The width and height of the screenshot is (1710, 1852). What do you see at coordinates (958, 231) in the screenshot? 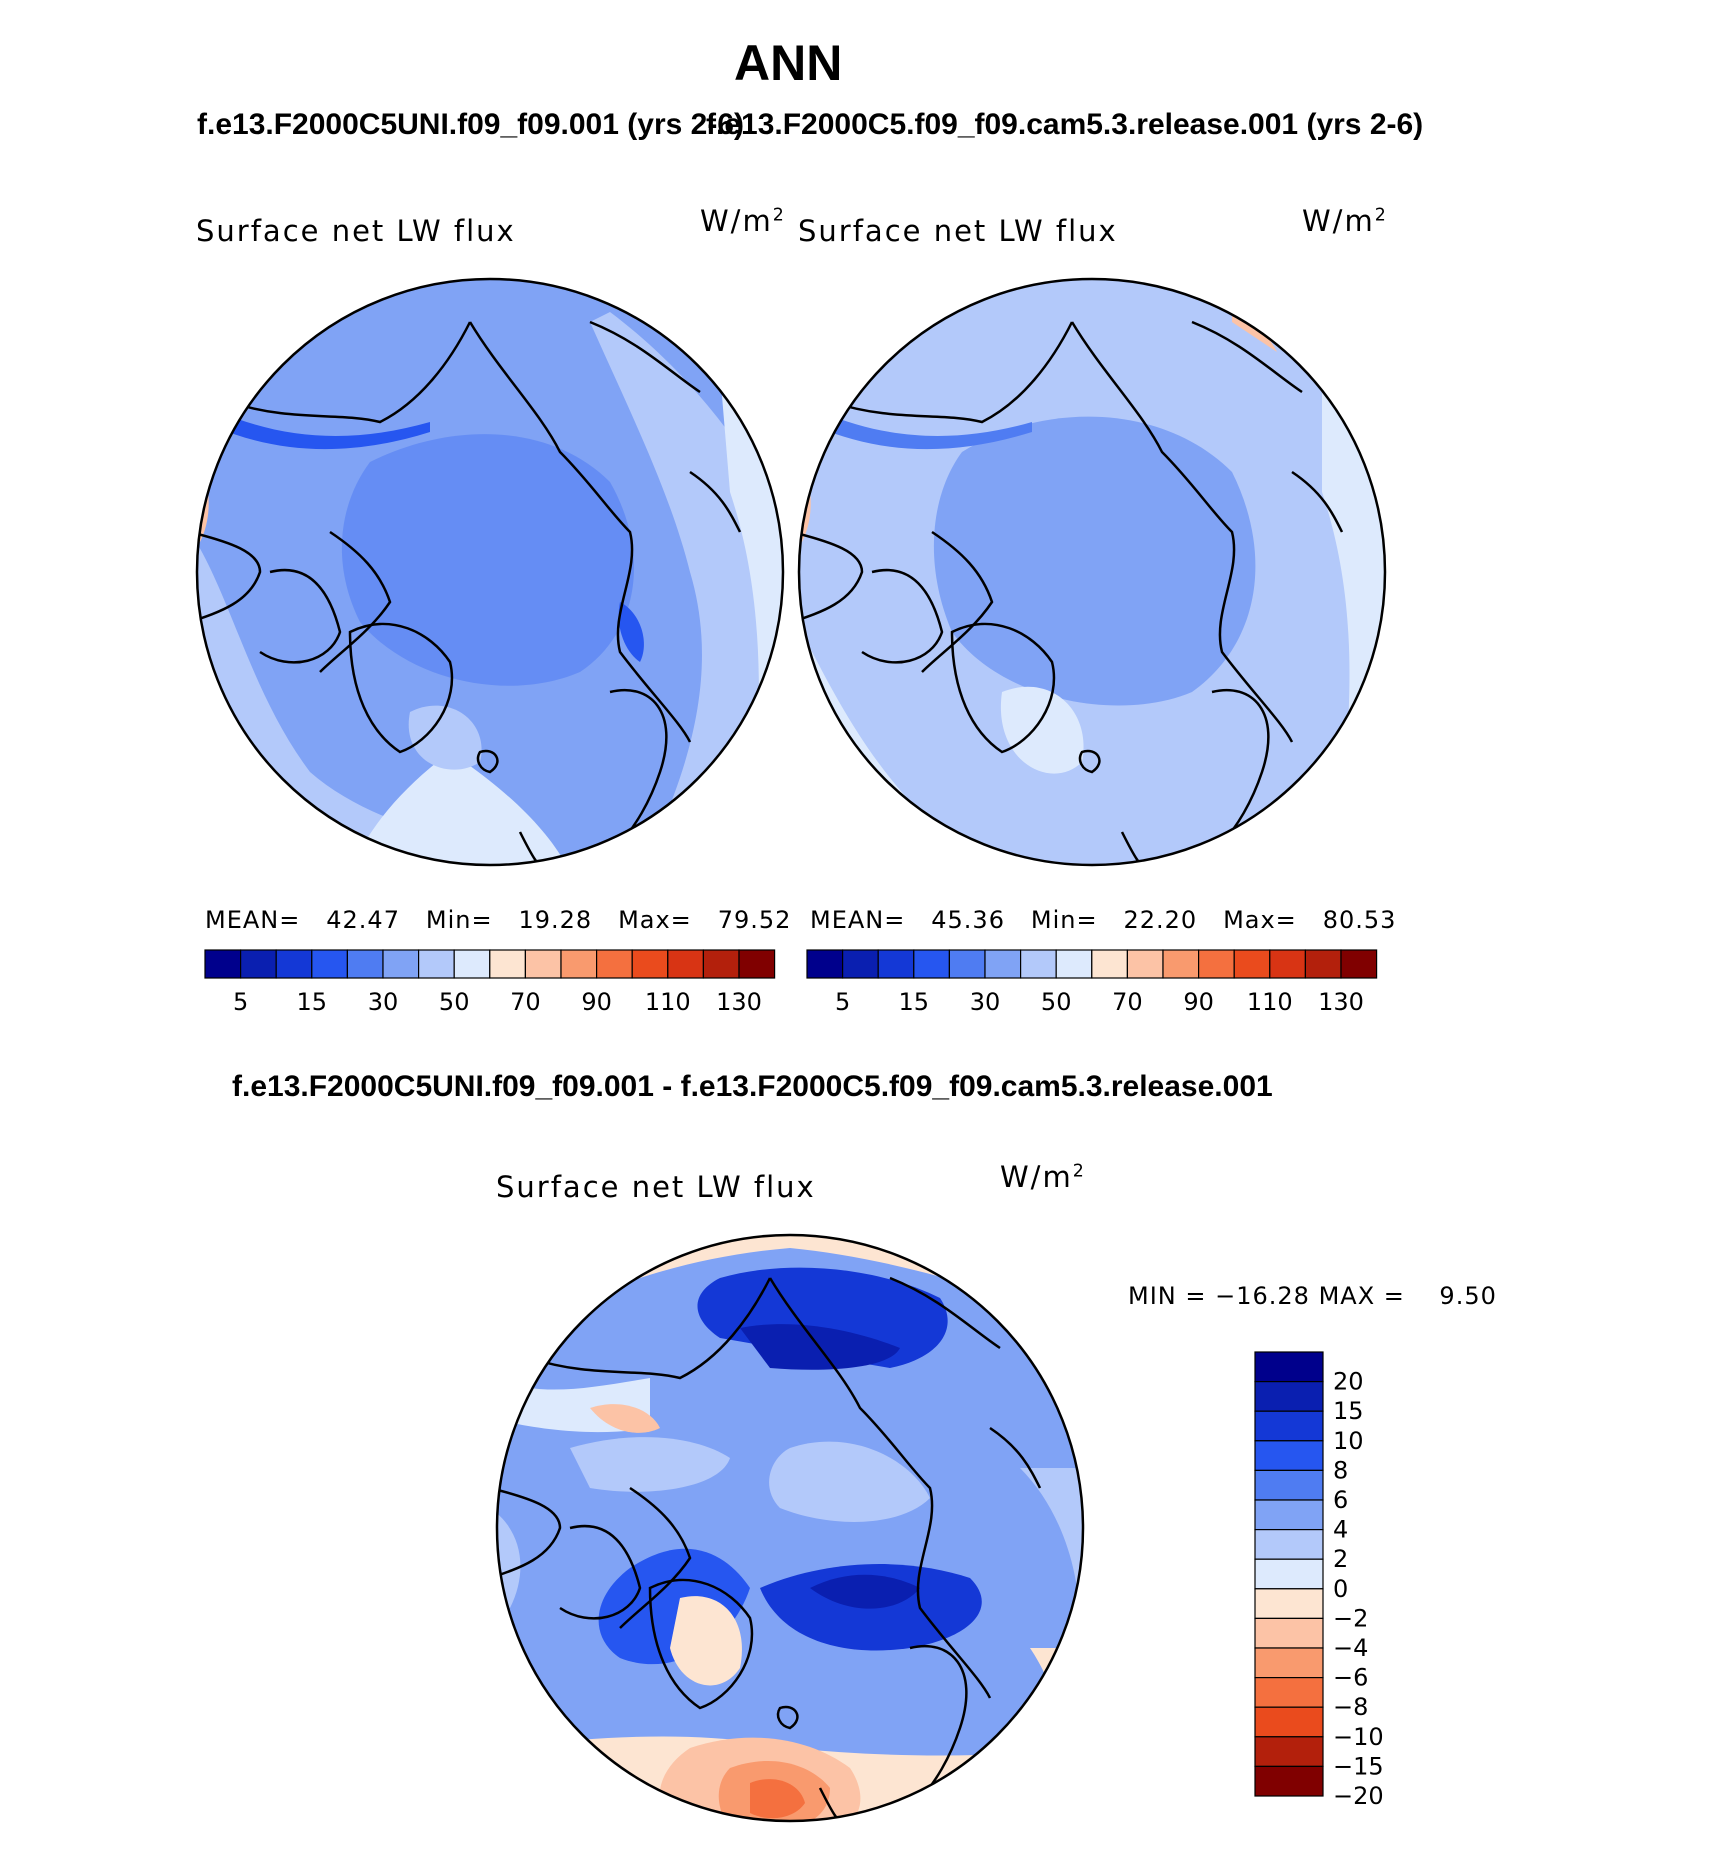
I see `panel-b-variable-label: Surface net LW flux` at bounding box center [958, 231].